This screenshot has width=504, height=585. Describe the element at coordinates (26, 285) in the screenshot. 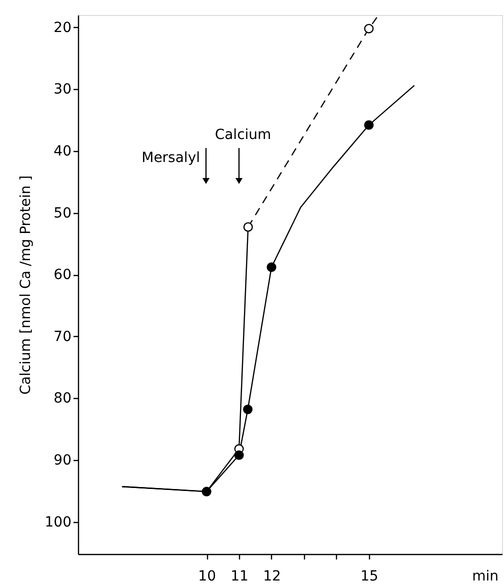

I see `y-axis-title: Calcium [nmol Ca /mg Protein ]` at that location.